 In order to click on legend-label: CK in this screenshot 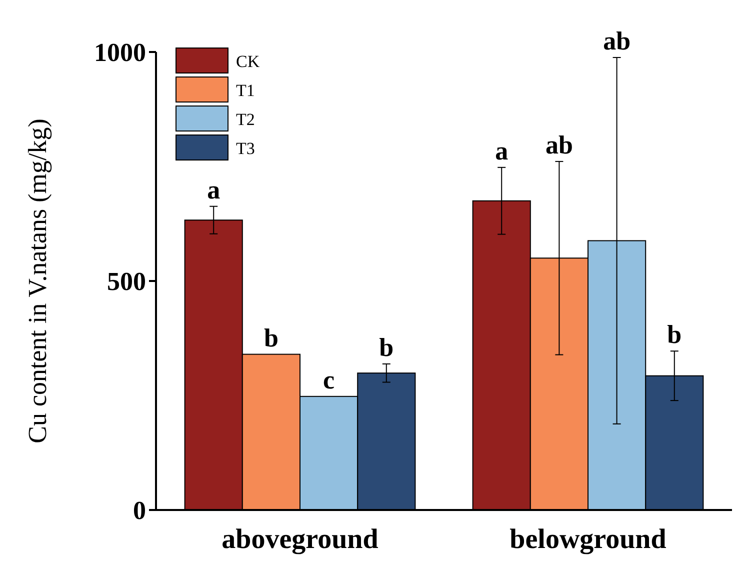, I will do `click(248, 61)`.